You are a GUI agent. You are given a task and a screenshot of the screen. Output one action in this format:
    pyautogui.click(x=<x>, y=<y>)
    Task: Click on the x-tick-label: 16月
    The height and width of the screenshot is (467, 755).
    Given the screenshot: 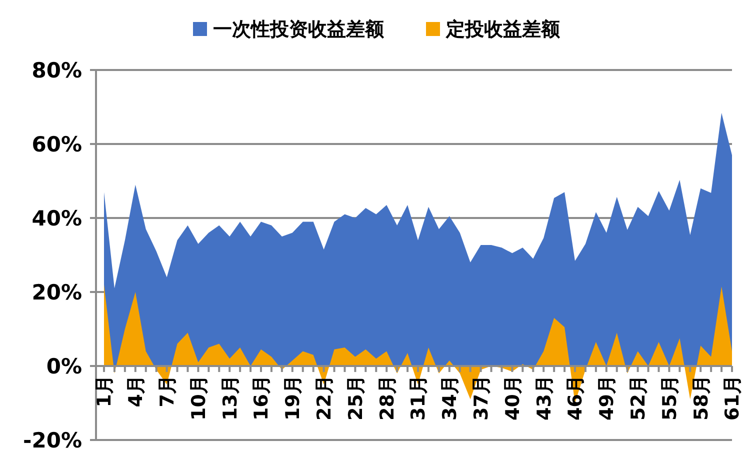 What is the action you would take?
    pyautogui.click(x=261, y=397)
    